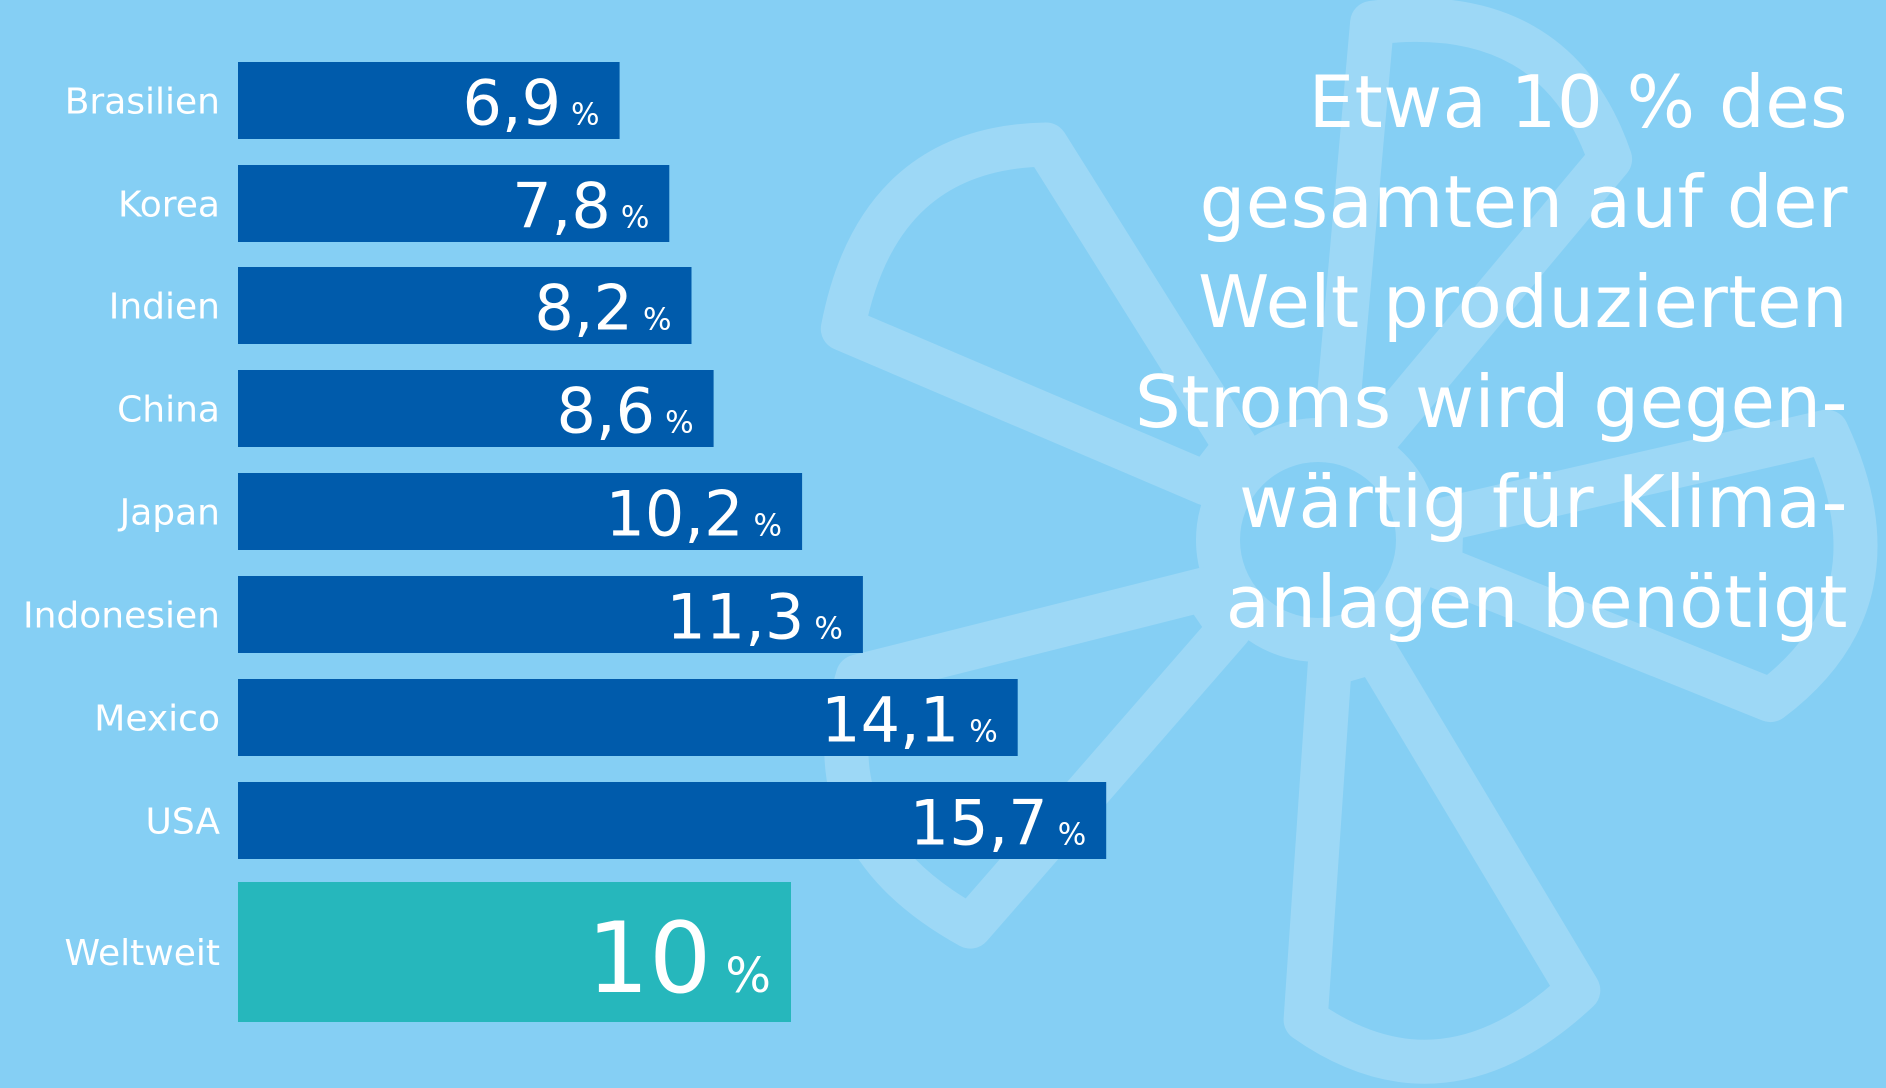 This screenshot has height=1088, width=1886. I want to click on category-label: Korea, so click(169, 205).